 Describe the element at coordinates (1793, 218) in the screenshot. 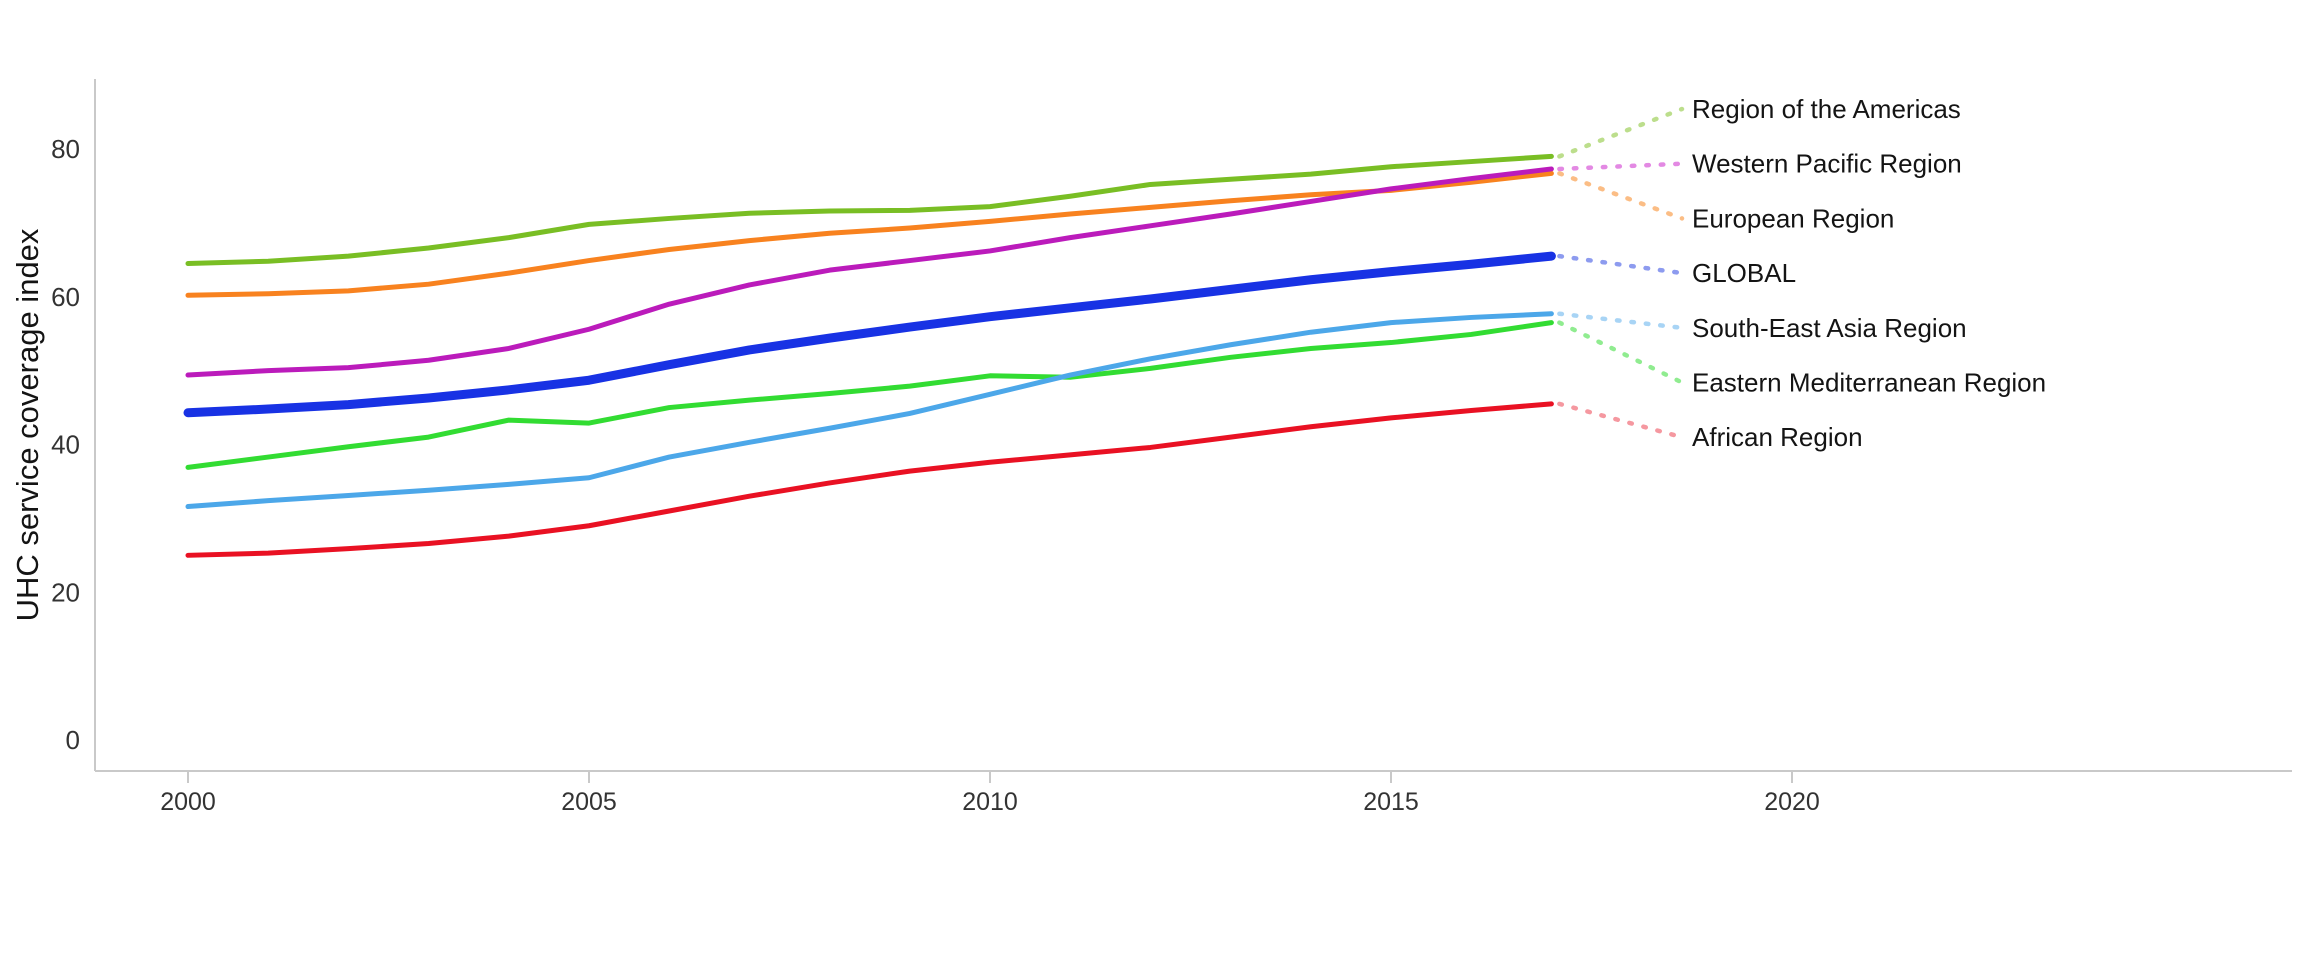

I see `series-label-2: European Region` at that location.